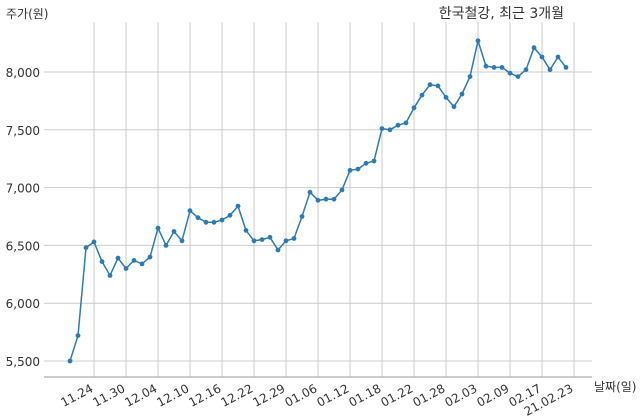 The image size is (640, 419). What do you see at coordinates (268, 395) in the screenshot?
I see `x-tick-label: 12.29` at bounding box center [268, 395].